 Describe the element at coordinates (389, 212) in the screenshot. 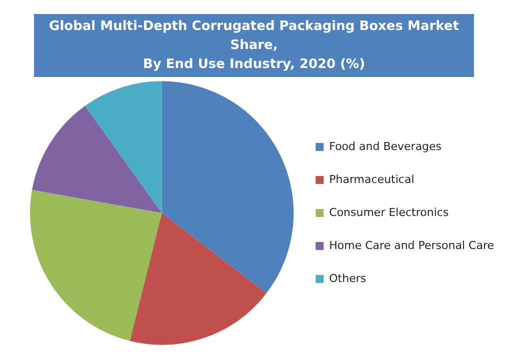

I see `legend-label: Consumer Electronics` at that location.